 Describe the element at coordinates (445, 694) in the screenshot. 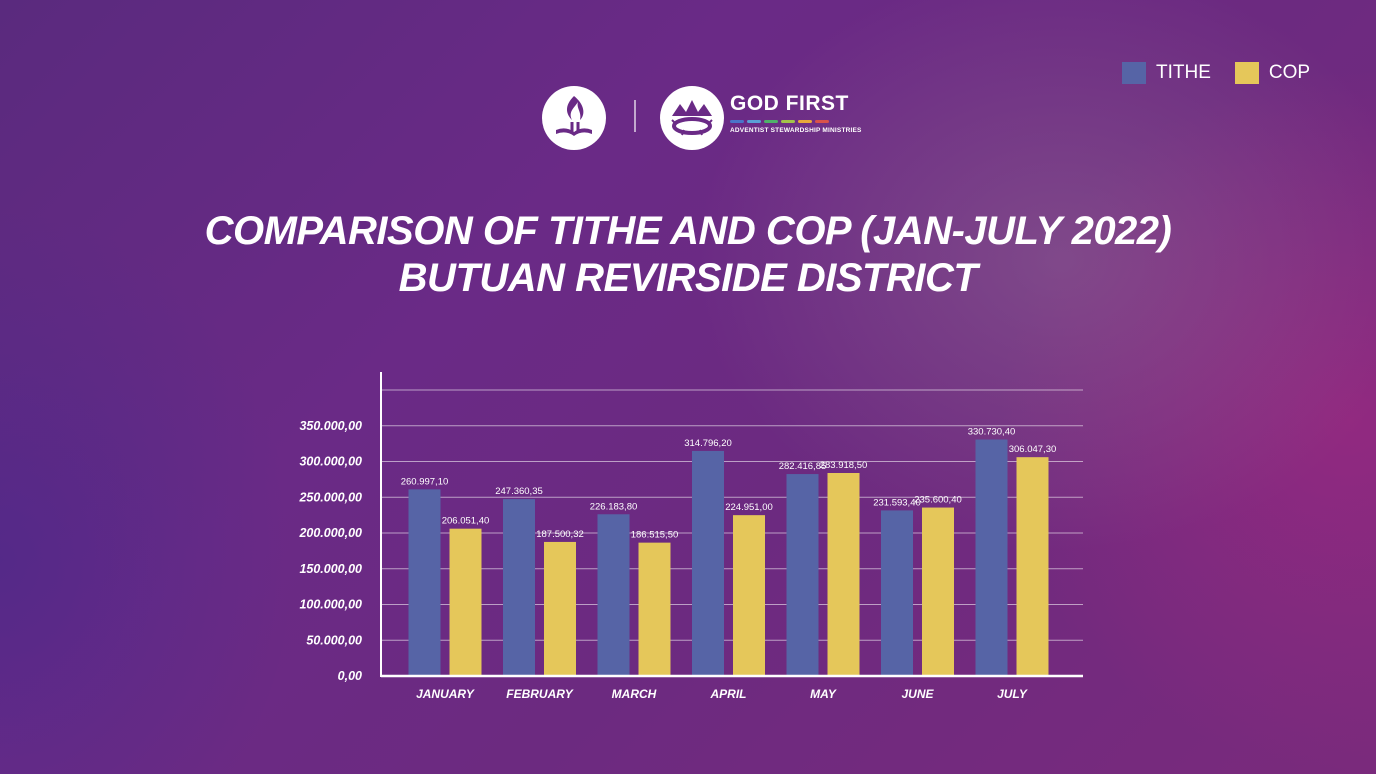

I see `x-tick-label: JANUARY` at that location.